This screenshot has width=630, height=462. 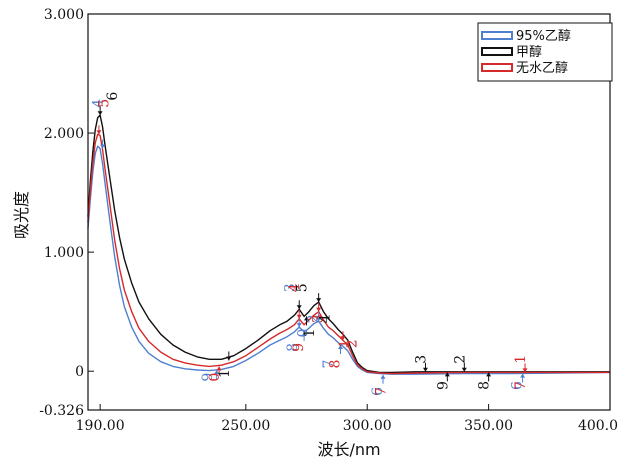 What do you see at coordinates (66, 213) in the screenshot?
I see `y-axis-ticks: -0.326 0 1.000 2.000 3.000` at bounding box center [66, 213].